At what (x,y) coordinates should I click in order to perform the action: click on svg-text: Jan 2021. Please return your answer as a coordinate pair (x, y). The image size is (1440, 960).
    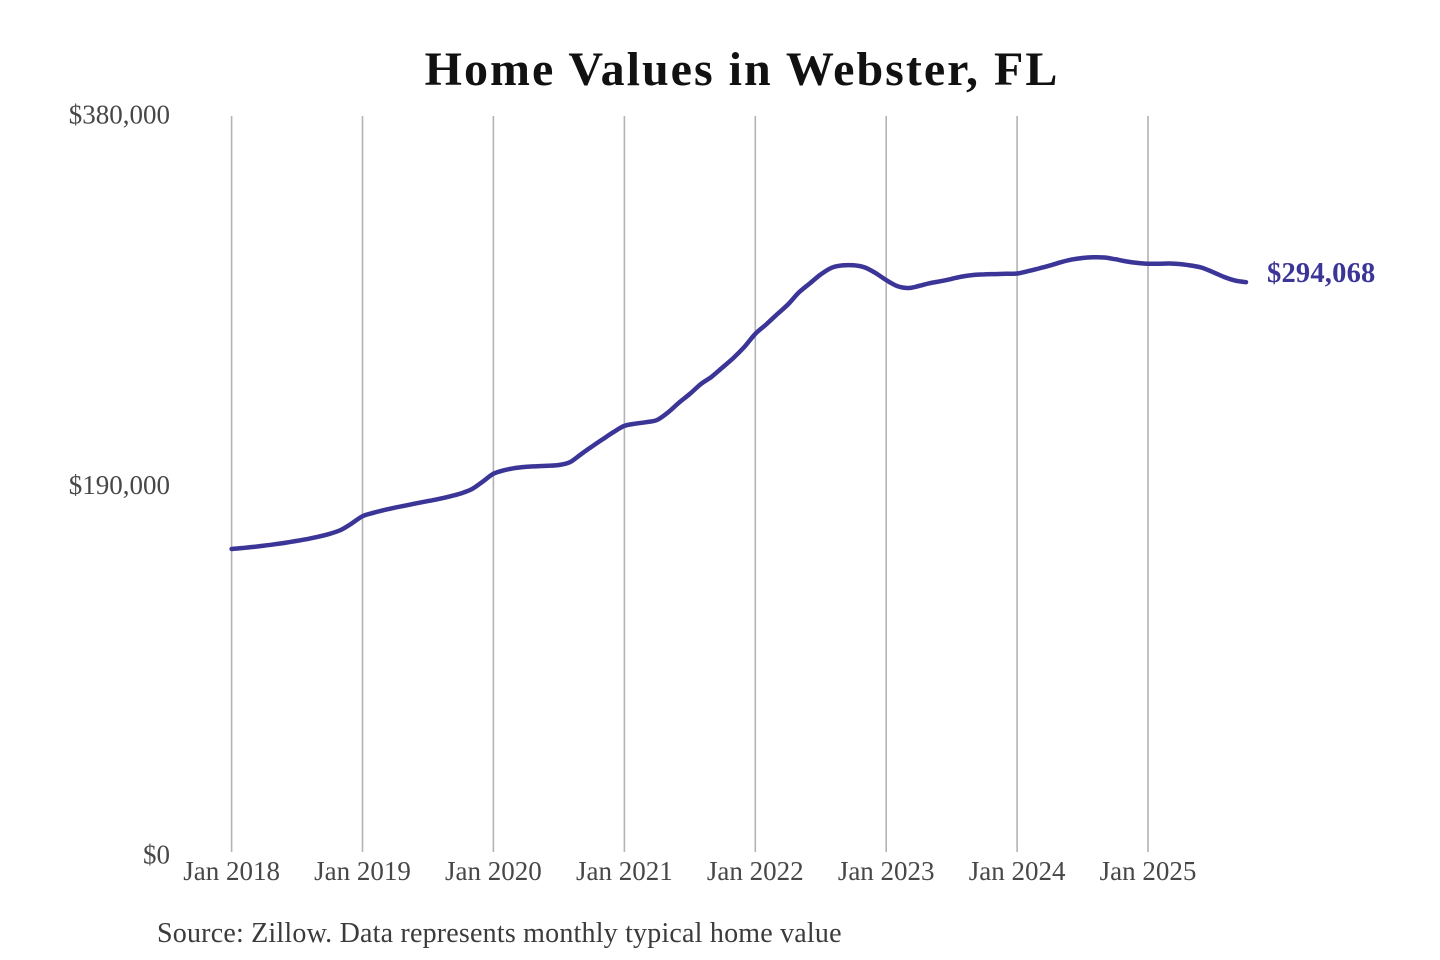
    Looking at the image, I should click on (624, 871).